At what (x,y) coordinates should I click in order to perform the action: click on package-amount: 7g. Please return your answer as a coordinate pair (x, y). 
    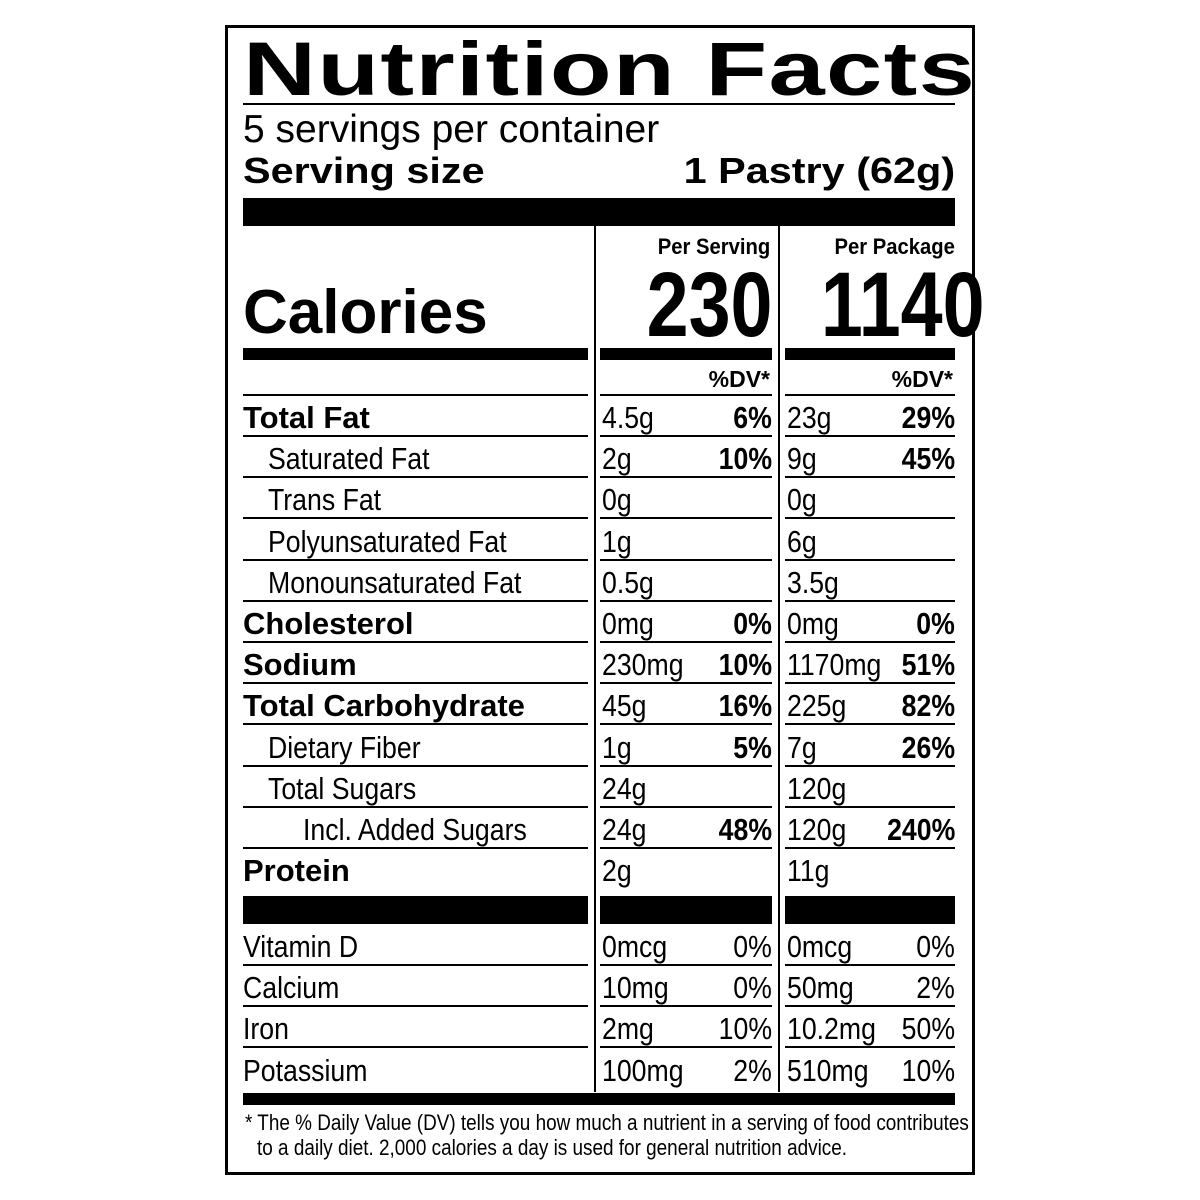
    Looking at the image, I should click on (802, 747).